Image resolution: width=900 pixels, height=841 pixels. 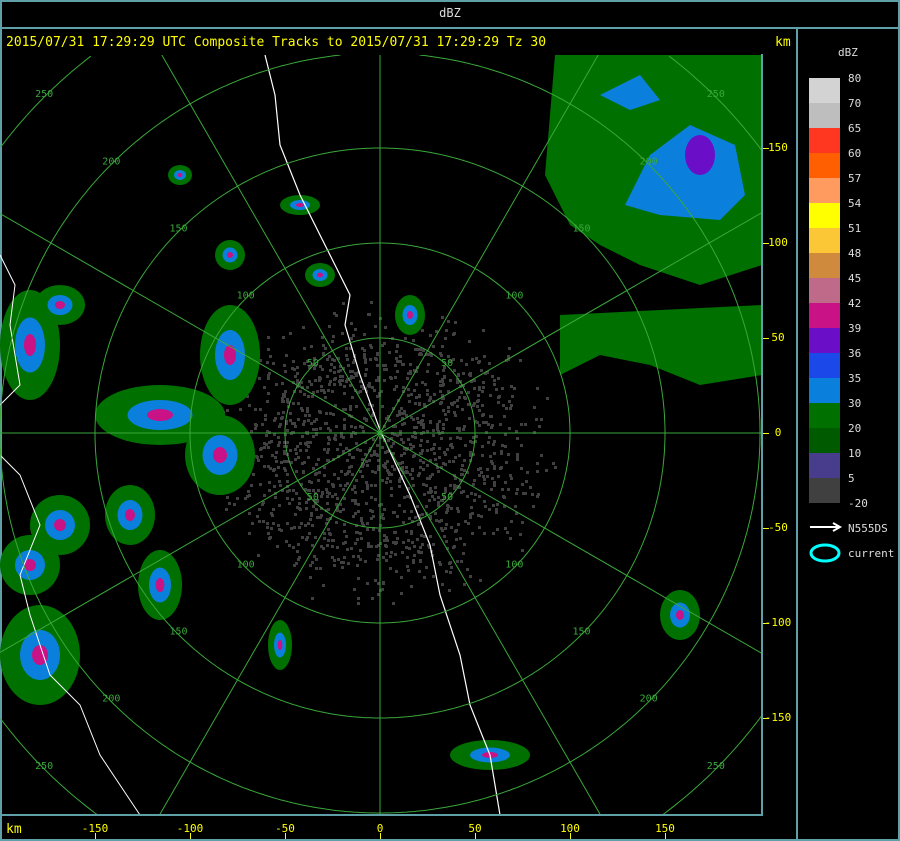 I want to click on legend-label: 20, so click(x=855, y=428).